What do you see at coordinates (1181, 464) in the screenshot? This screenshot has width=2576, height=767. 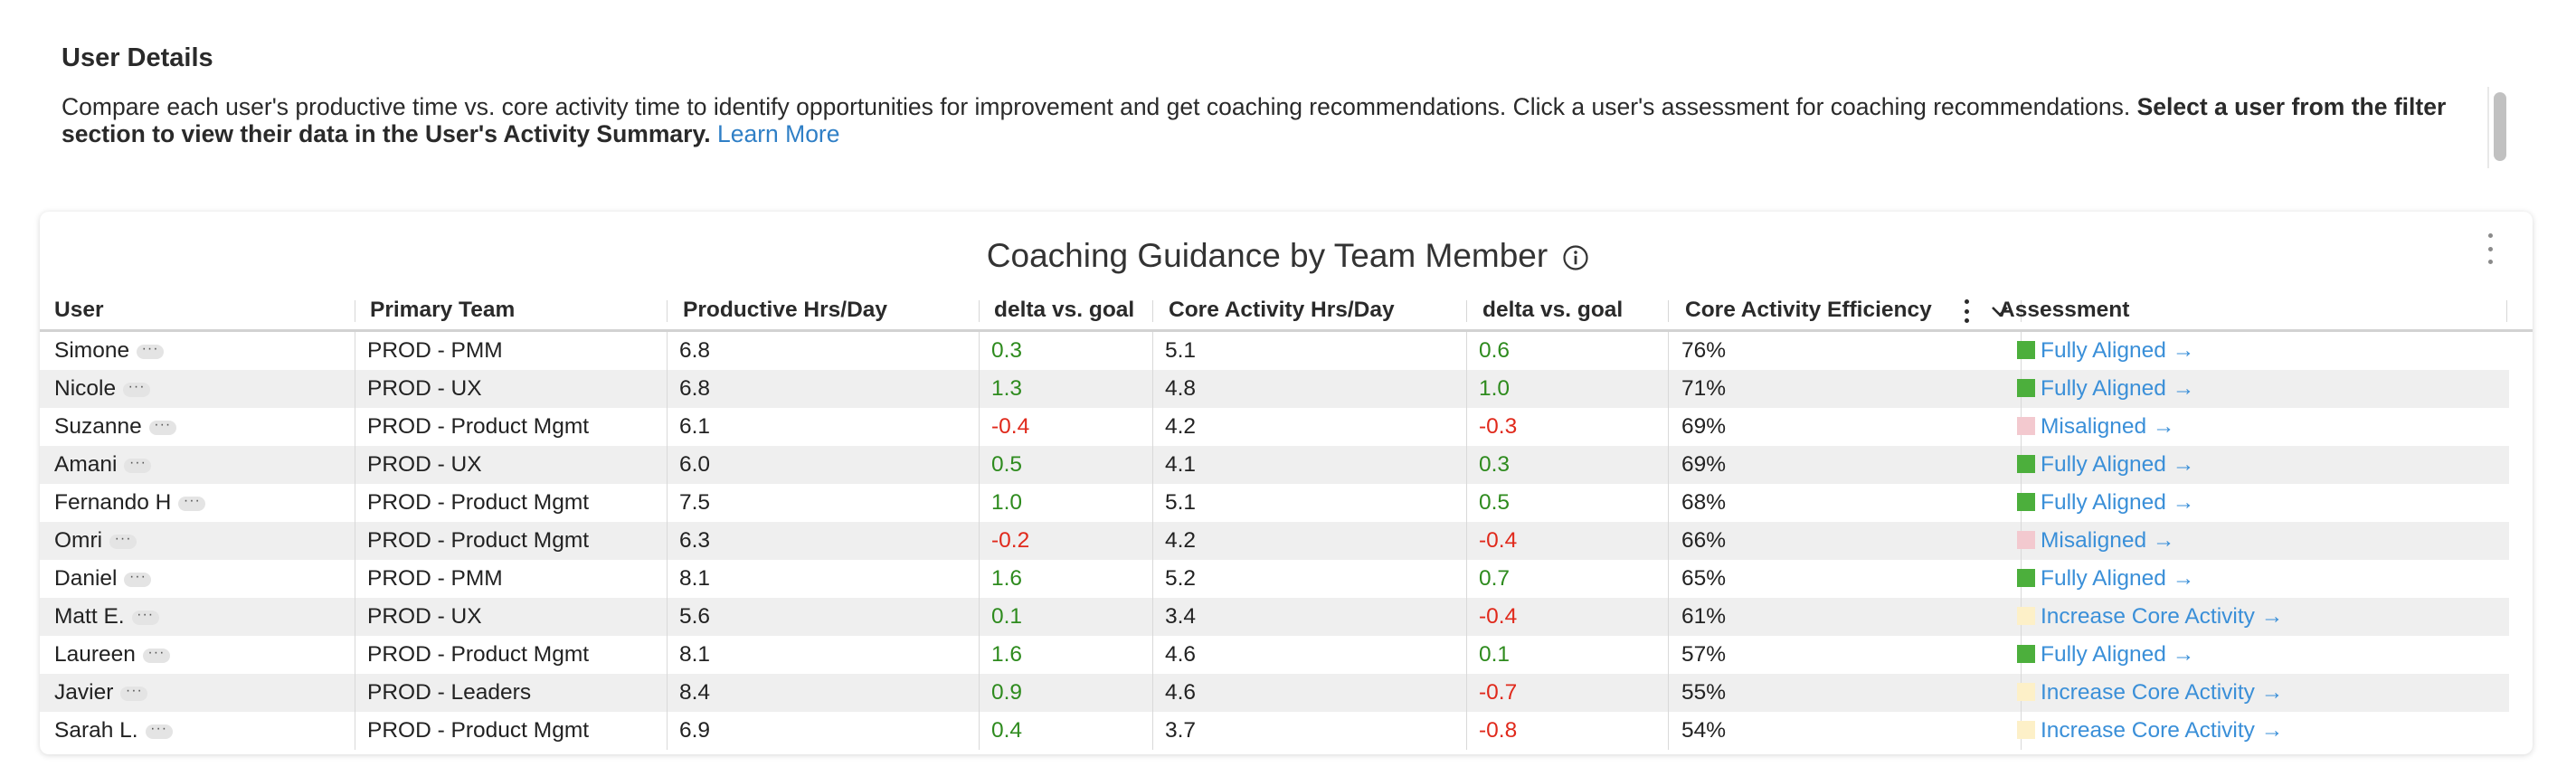 I see `core-activity-hrs-cell: 4.1` at bounding box center [1181, 464].